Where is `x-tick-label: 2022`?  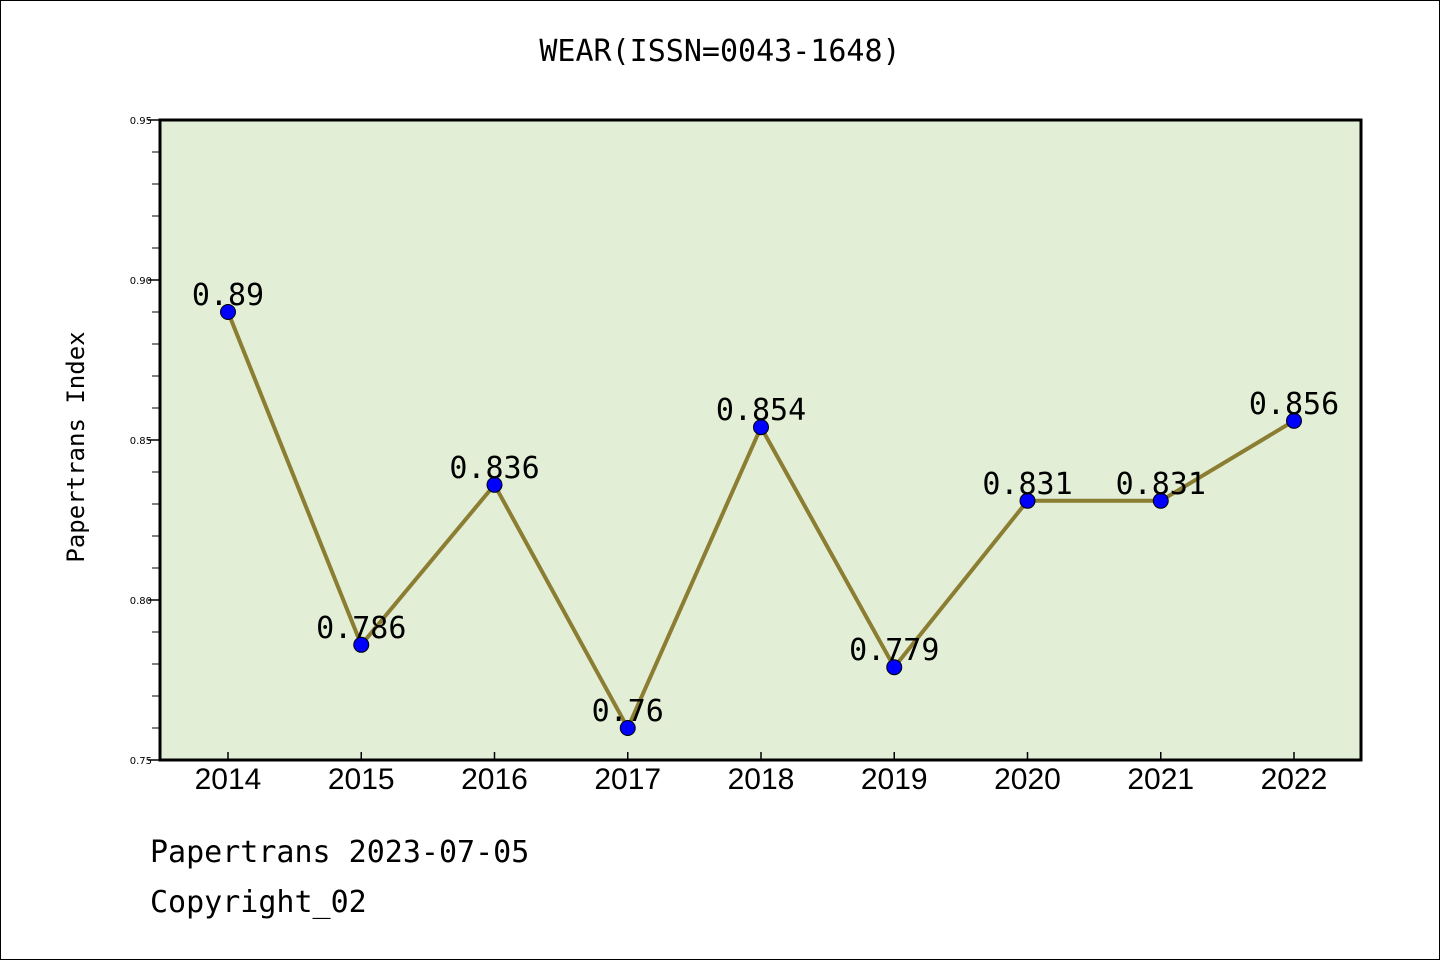
x-tick-label: 2022 is located at coordinates (1294, 779).